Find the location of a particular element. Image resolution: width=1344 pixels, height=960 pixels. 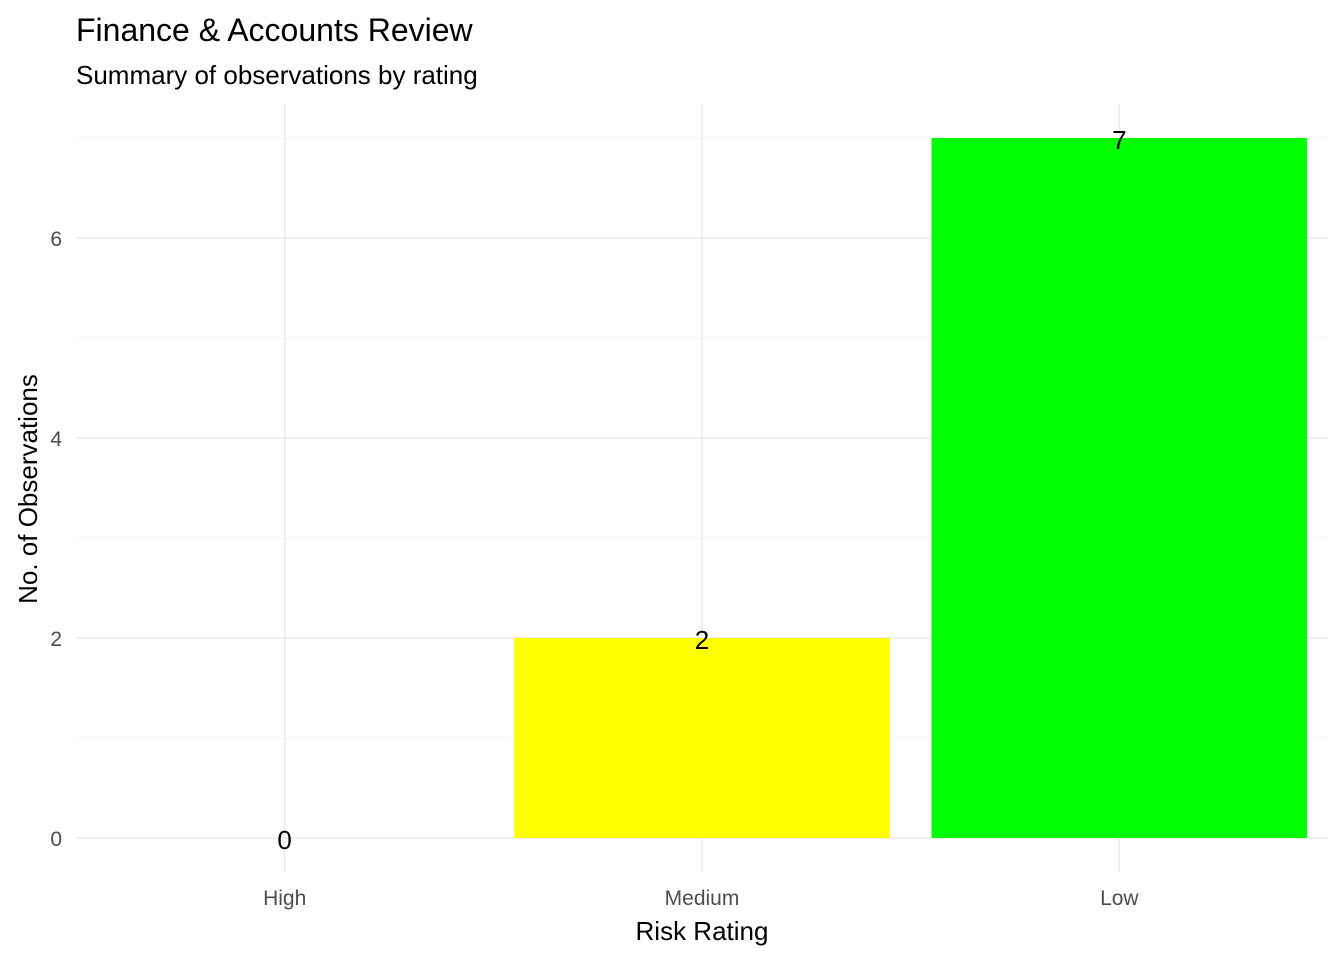

x-tick-label: Medium is located at coordinates (702, 898).